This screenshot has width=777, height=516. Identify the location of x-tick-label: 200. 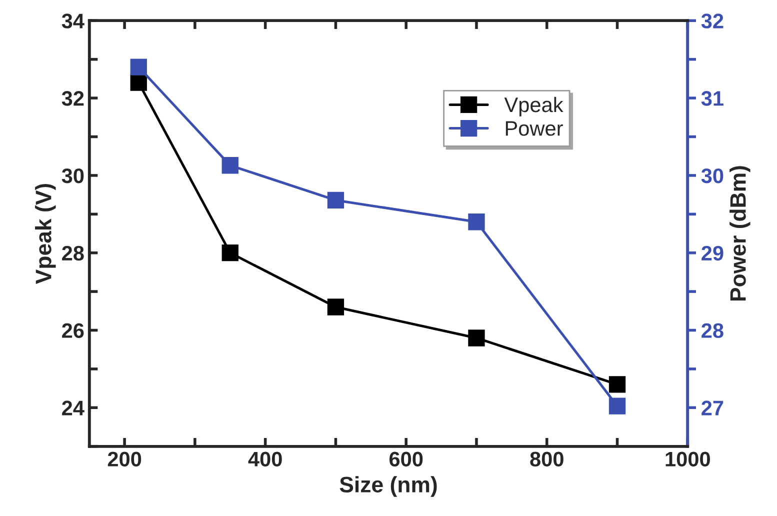
(125, 459).